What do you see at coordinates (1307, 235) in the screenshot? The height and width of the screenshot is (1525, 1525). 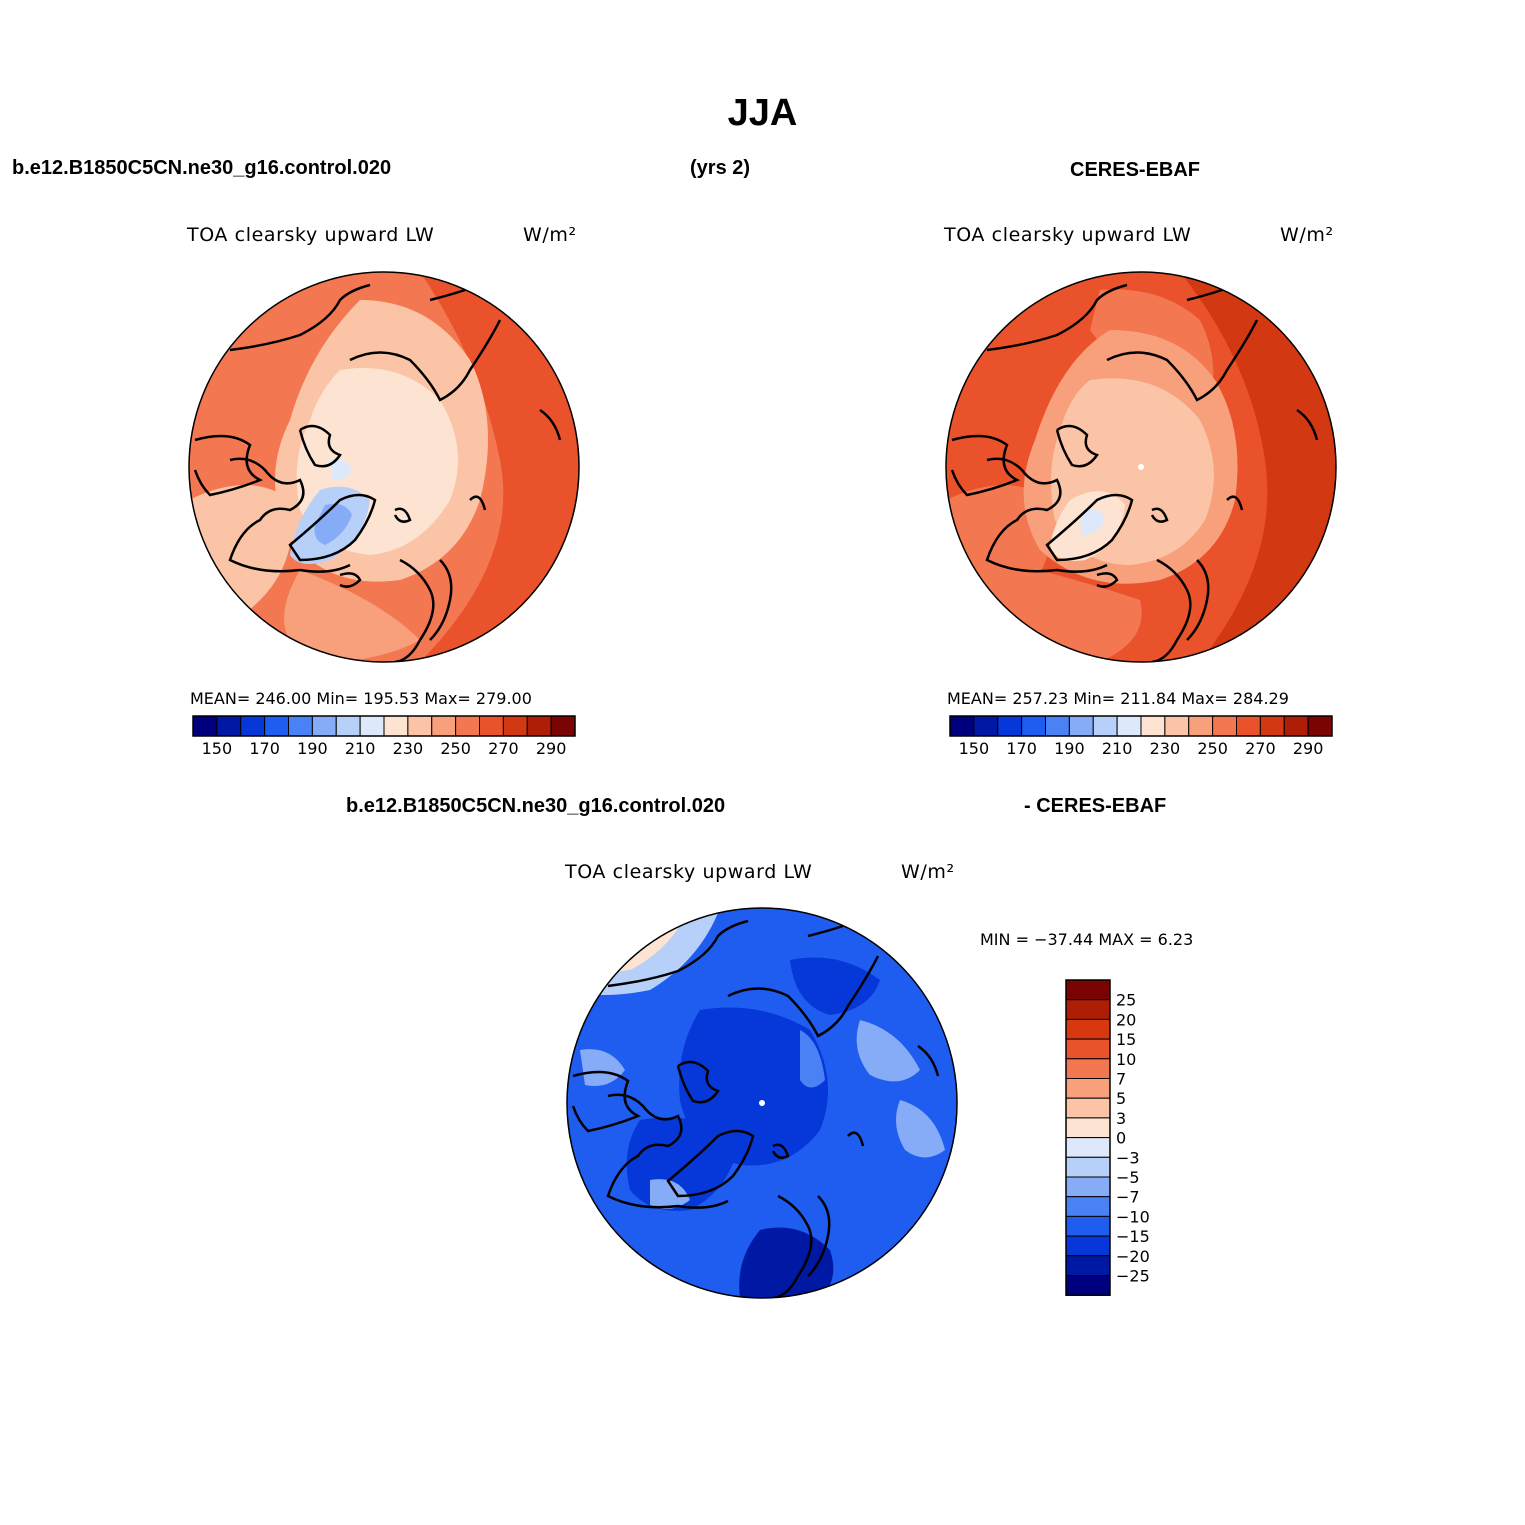 I see `obs-units: W/m²` at bounding box center [1307, 235].